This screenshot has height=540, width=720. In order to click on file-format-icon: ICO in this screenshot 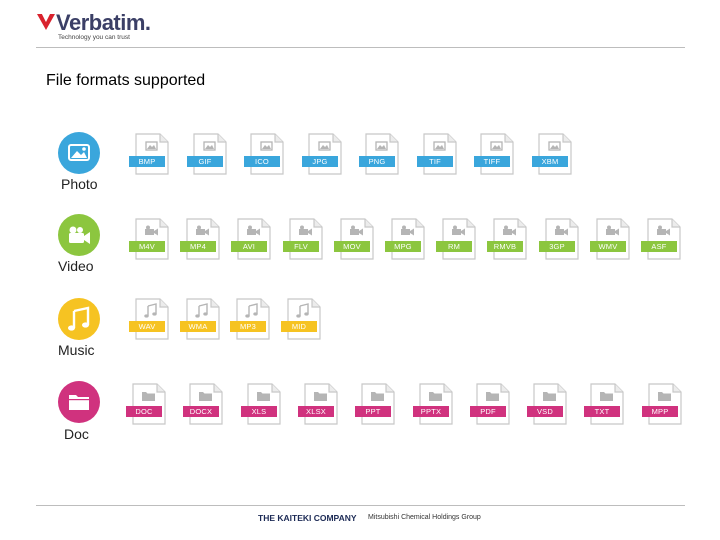, I will do `click(265, 154)`.